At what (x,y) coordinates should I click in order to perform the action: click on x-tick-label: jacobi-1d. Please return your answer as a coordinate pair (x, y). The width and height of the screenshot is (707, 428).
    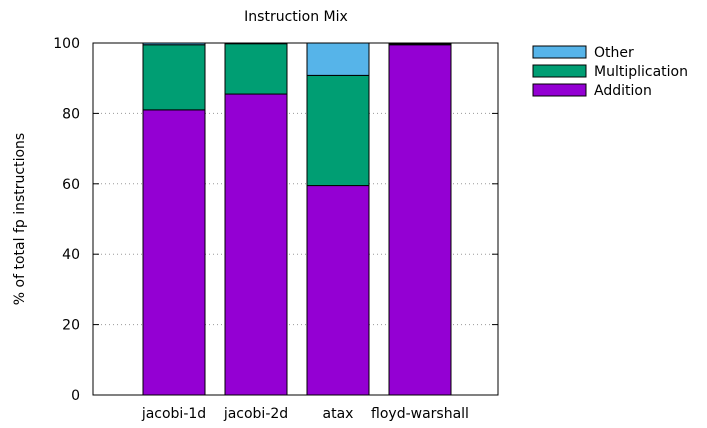
    Looking at the image, I should click on (173, 414).